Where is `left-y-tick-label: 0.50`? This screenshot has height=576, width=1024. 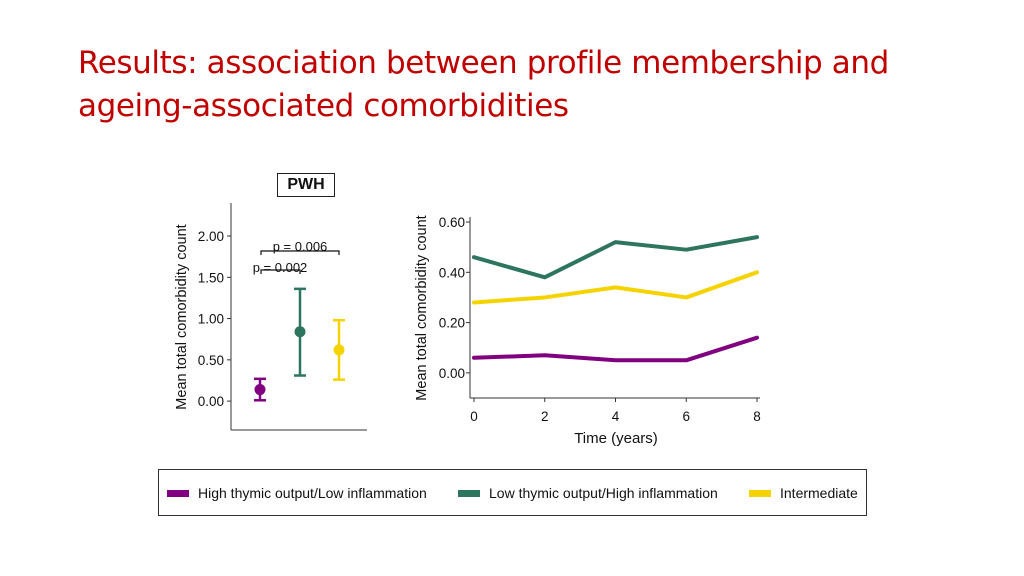
left-y-tick-label: 0.50 is located at coordinates (211, 360).